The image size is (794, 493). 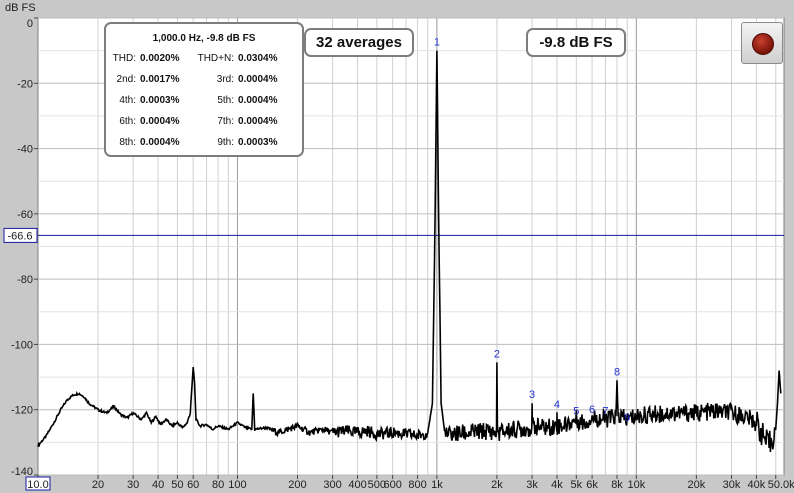 What do you see at coordinates (332, 485) in the screenshot?
I see `x-tick-label: 300` at bounding box center [332, 485].